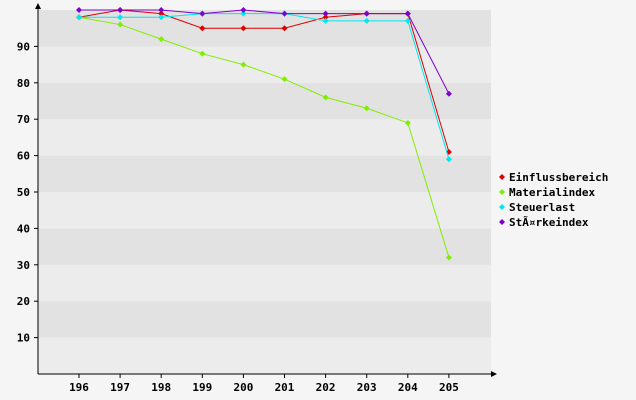  What do you see at coordinates (120, 387) in the screenshot?
I see `x-tick-label: 197` at bounding box center [120, 387].